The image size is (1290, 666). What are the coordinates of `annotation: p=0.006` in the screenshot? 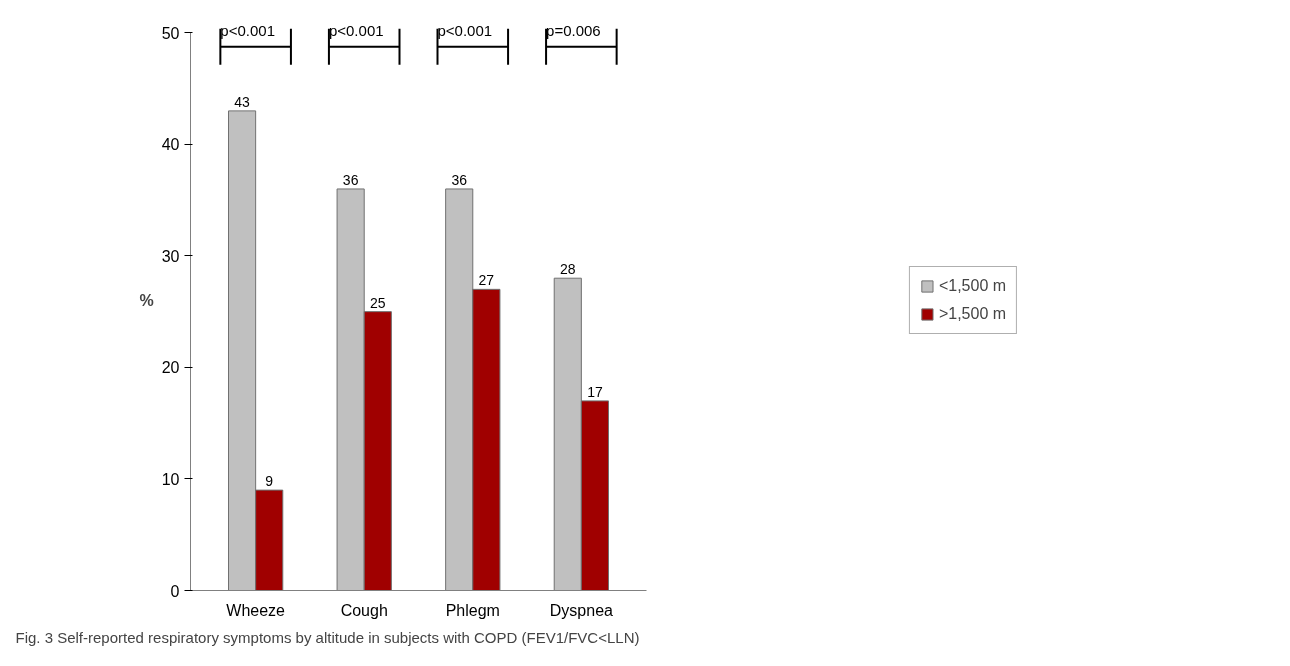 It's located at (573, 30).